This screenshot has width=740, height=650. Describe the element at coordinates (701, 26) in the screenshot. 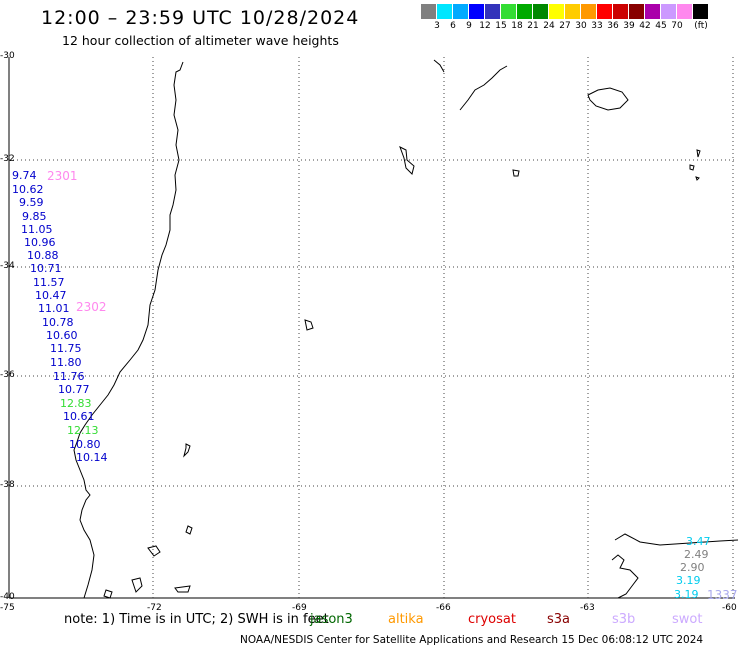

I see `scale-label: (ft)` at that location.